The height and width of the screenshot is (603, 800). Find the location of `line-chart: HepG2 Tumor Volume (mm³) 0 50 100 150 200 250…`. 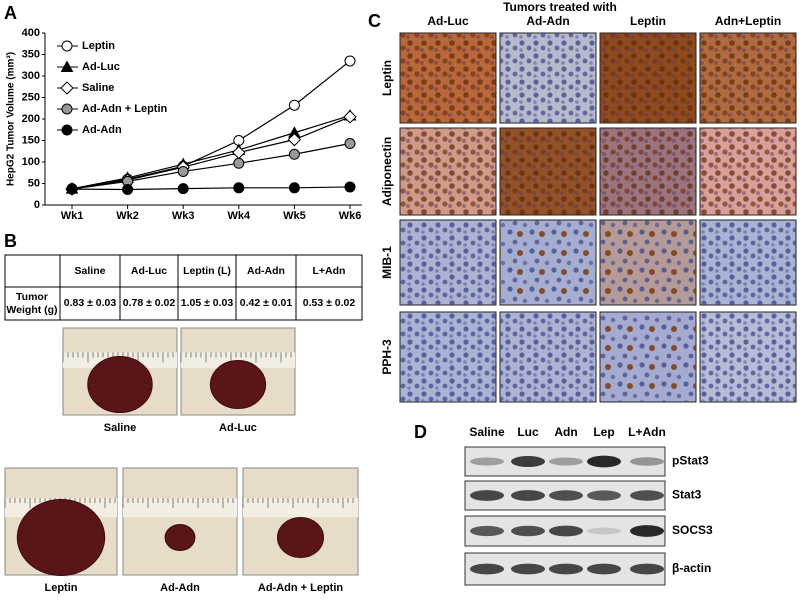

line-chart: HepG2 Tumor Volume (mm³) 0 50 100 150 200 250… is located at coordinates (184, 124).